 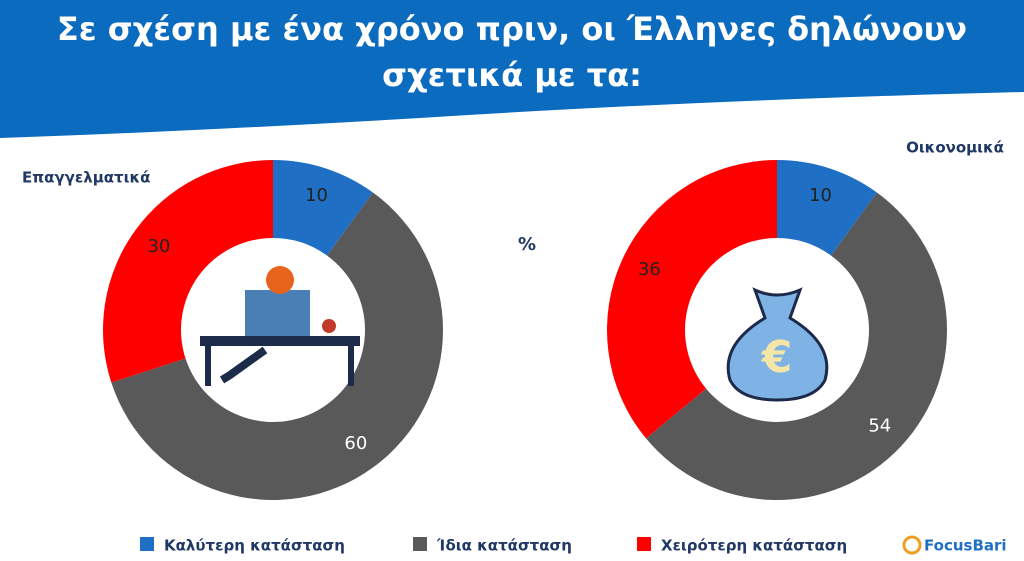 I want to click on data-label: 60, so click(x=355, y=443).